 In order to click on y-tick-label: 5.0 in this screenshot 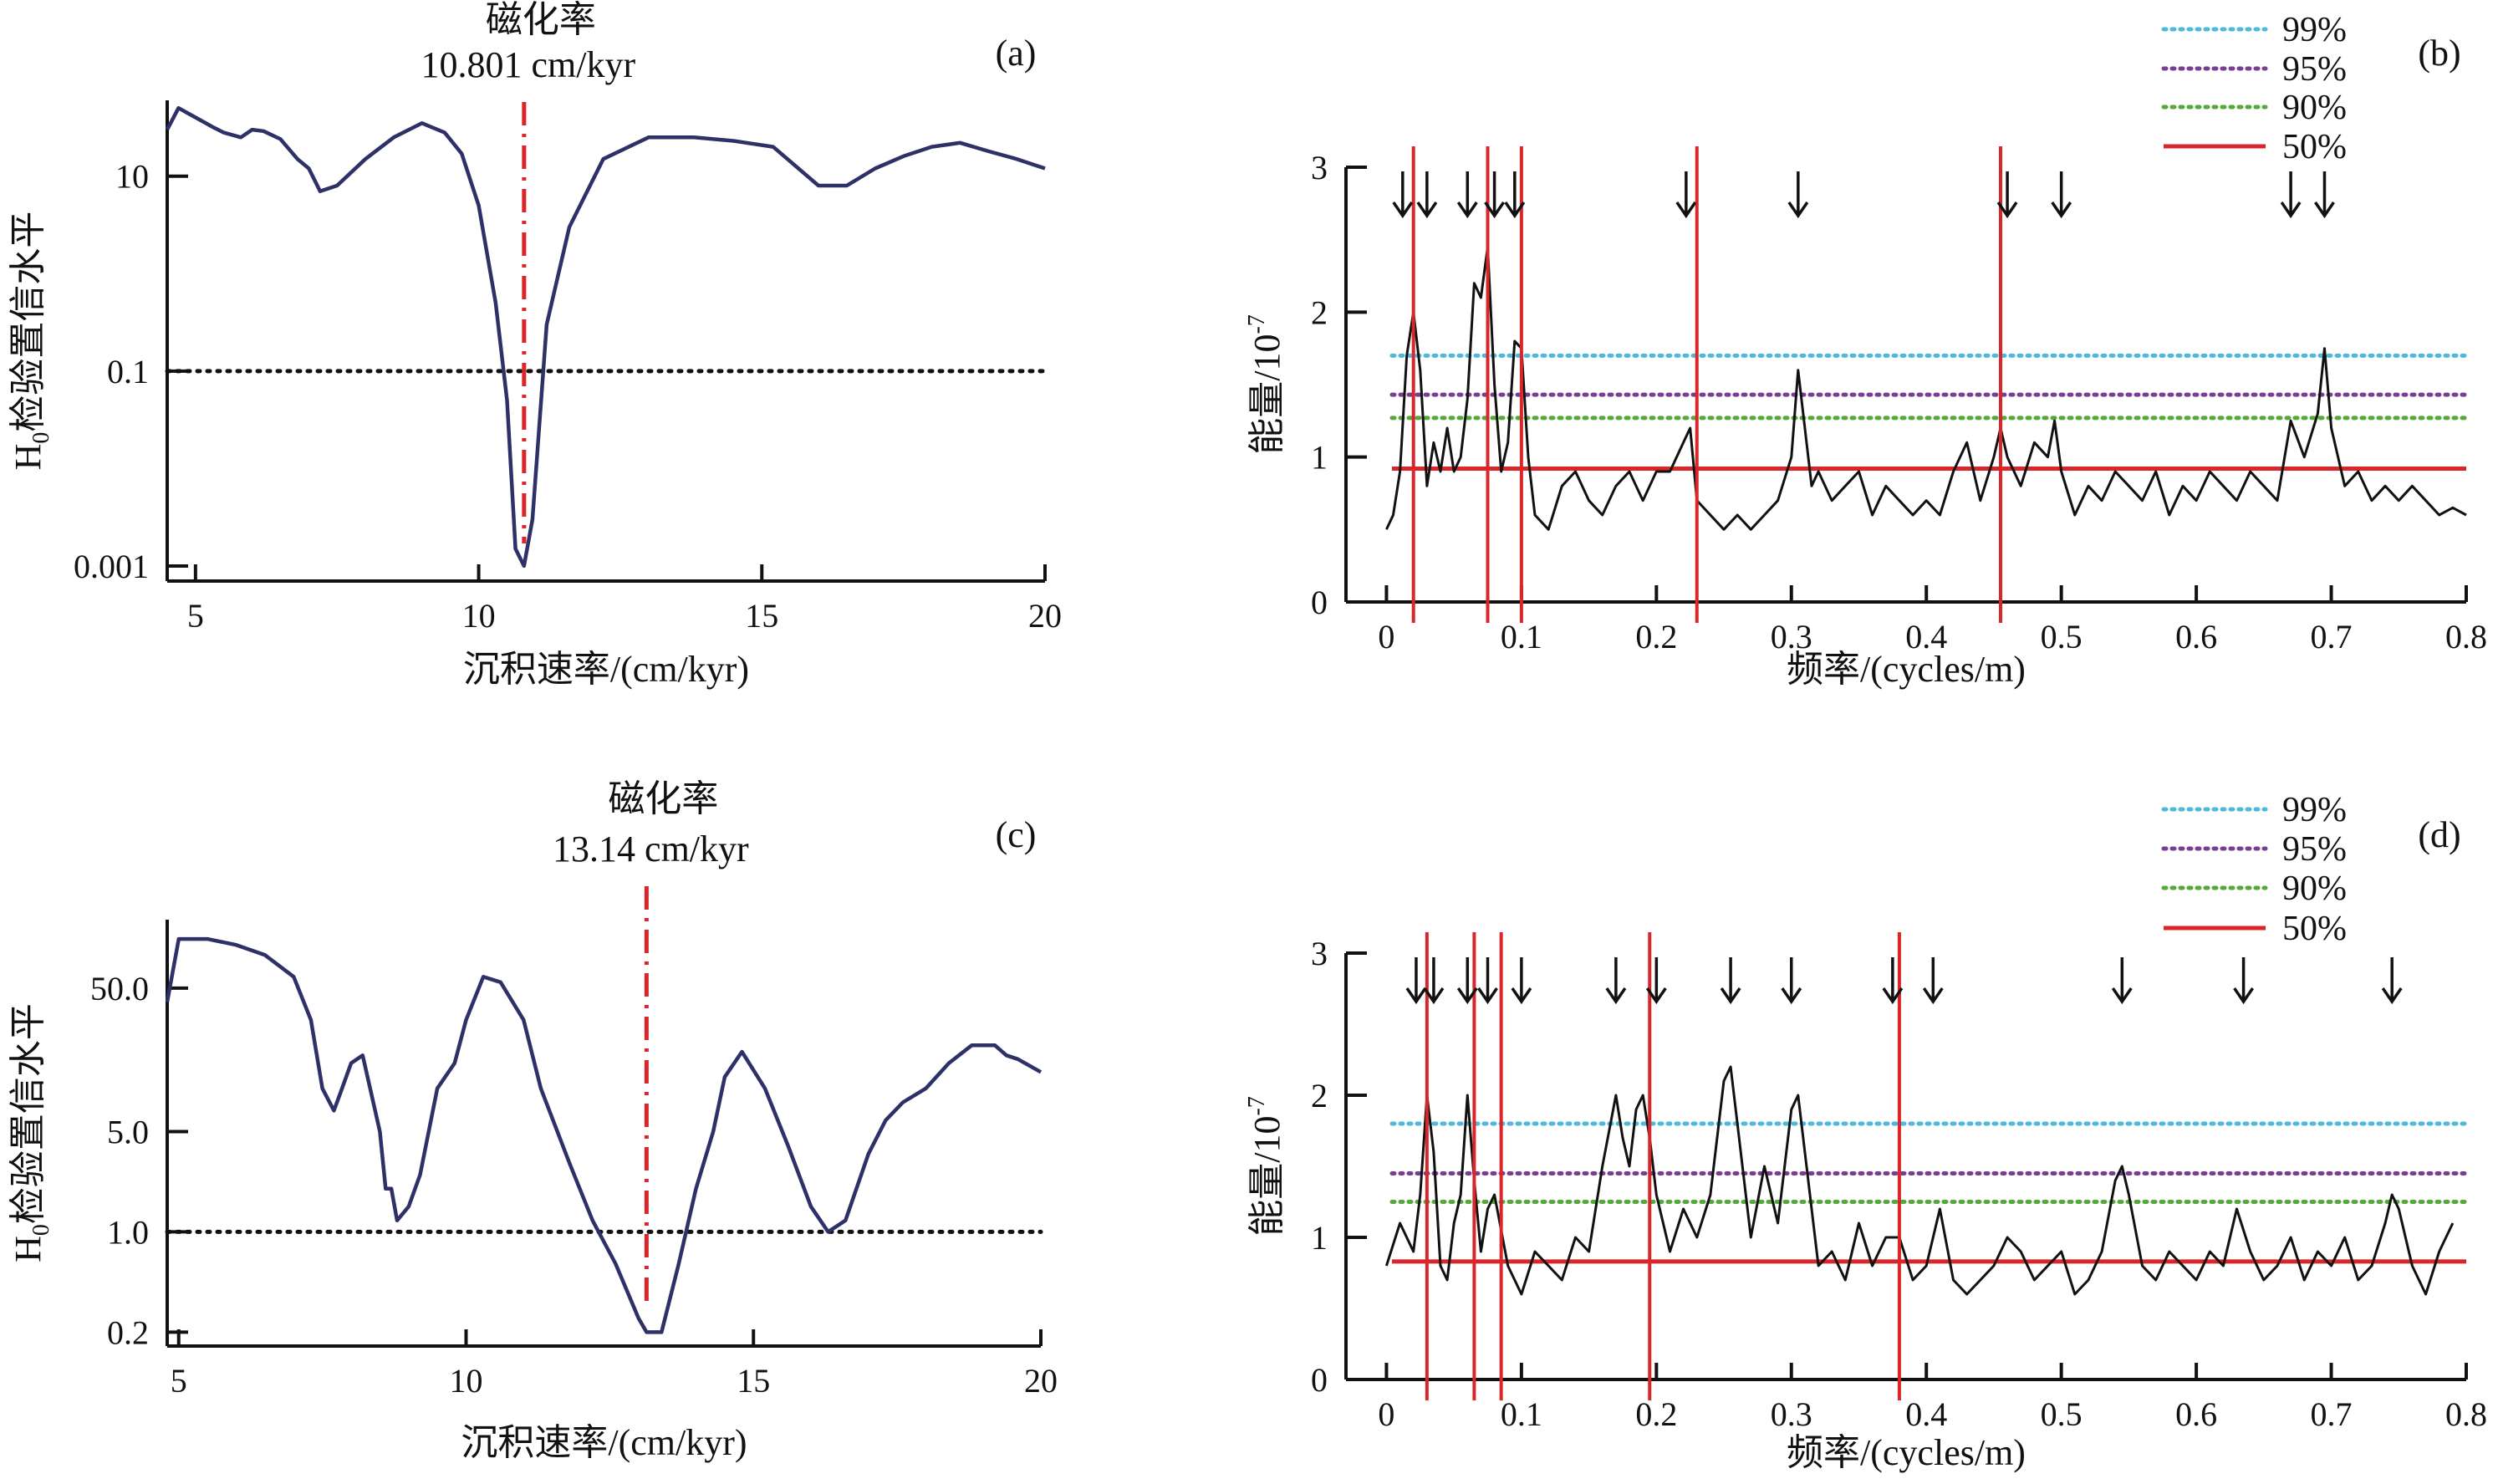, I will do `click(128, 1131)`.